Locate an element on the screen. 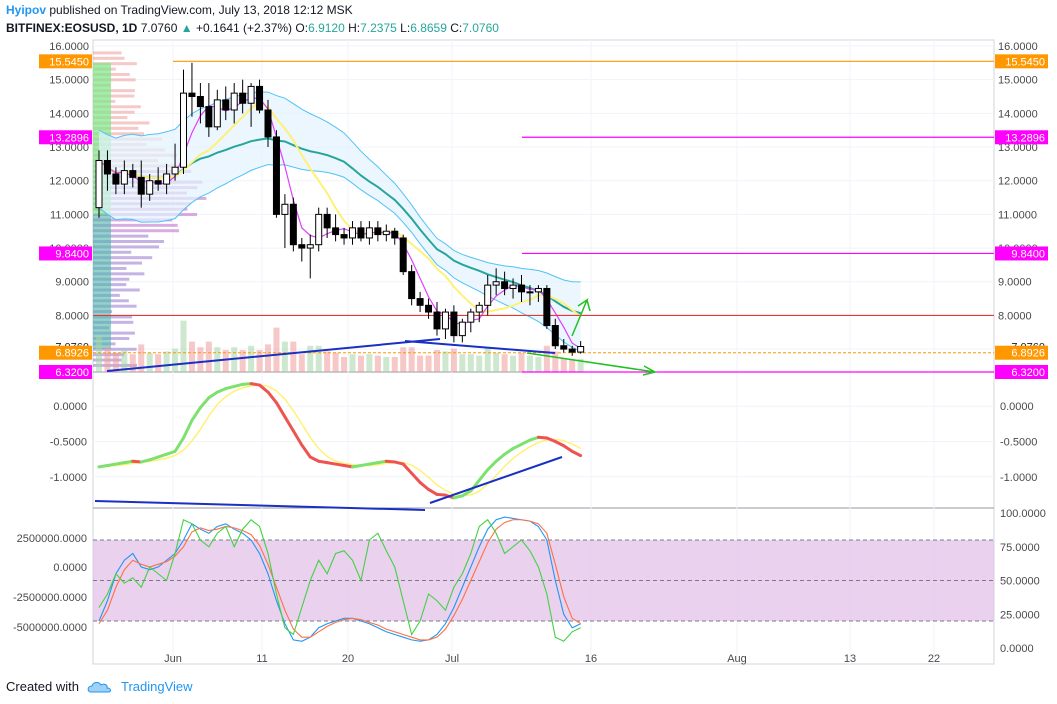 This screenshot has width=1057, height=704. y-tick-label: -2500000.0000 is located at coordinates (50, 598).